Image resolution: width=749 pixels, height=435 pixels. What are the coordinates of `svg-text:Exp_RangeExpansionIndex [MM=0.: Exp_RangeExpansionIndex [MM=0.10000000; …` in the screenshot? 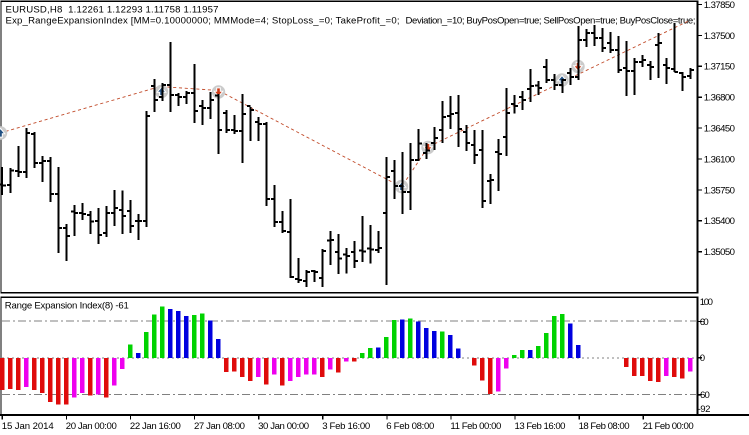 It's located at (203, 21).